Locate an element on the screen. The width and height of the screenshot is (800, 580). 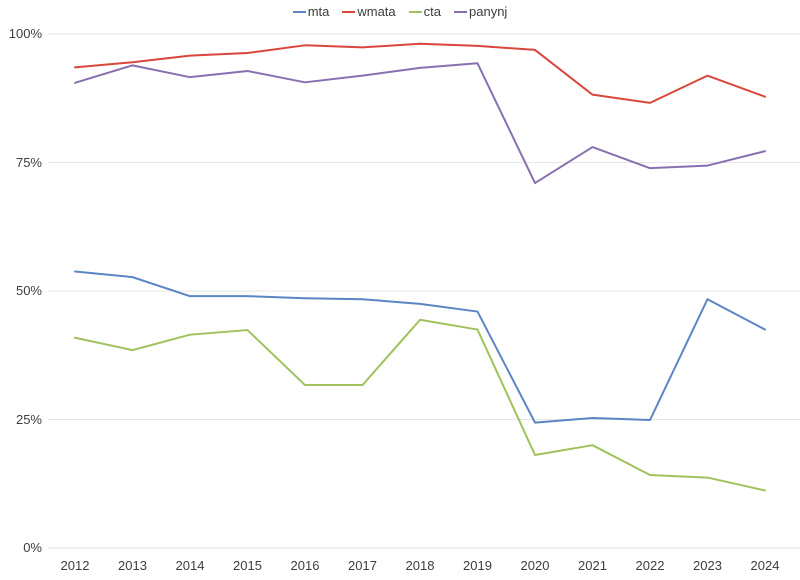
x-tick-label-2014: 2014 is located at coordinates (190, 565).